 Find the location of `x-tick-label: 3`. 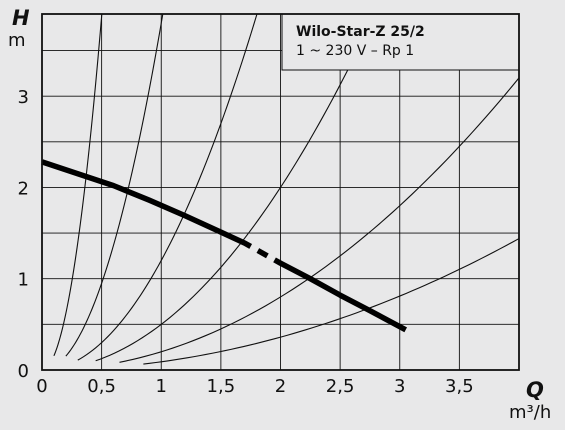

x-tick-label: 3 is located at coordinates (399, 386).